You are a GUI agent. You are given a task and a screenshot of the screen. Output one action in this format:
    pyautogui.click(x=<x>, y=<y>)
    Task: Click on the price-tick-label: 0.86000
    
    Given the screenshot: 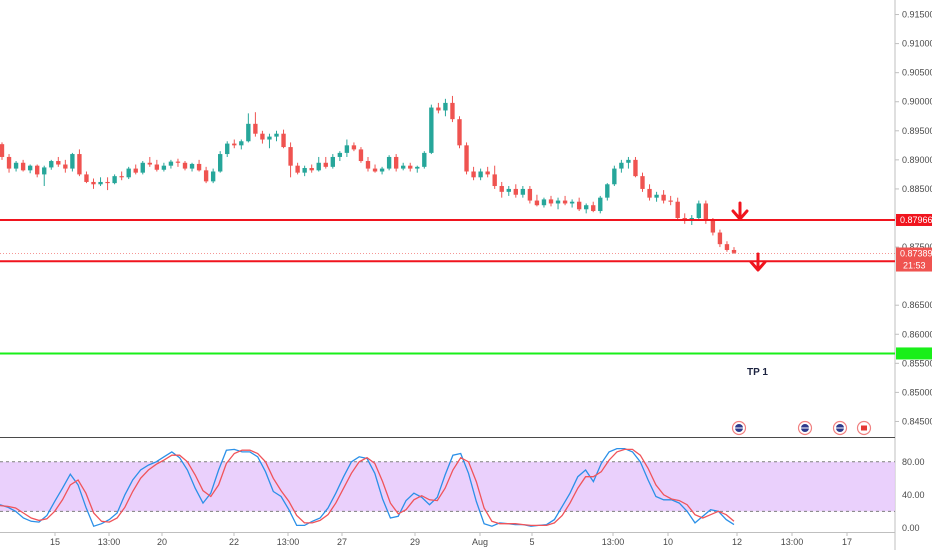 What is the action you would take?
    pyautogui.click(x=917, y=334)
    